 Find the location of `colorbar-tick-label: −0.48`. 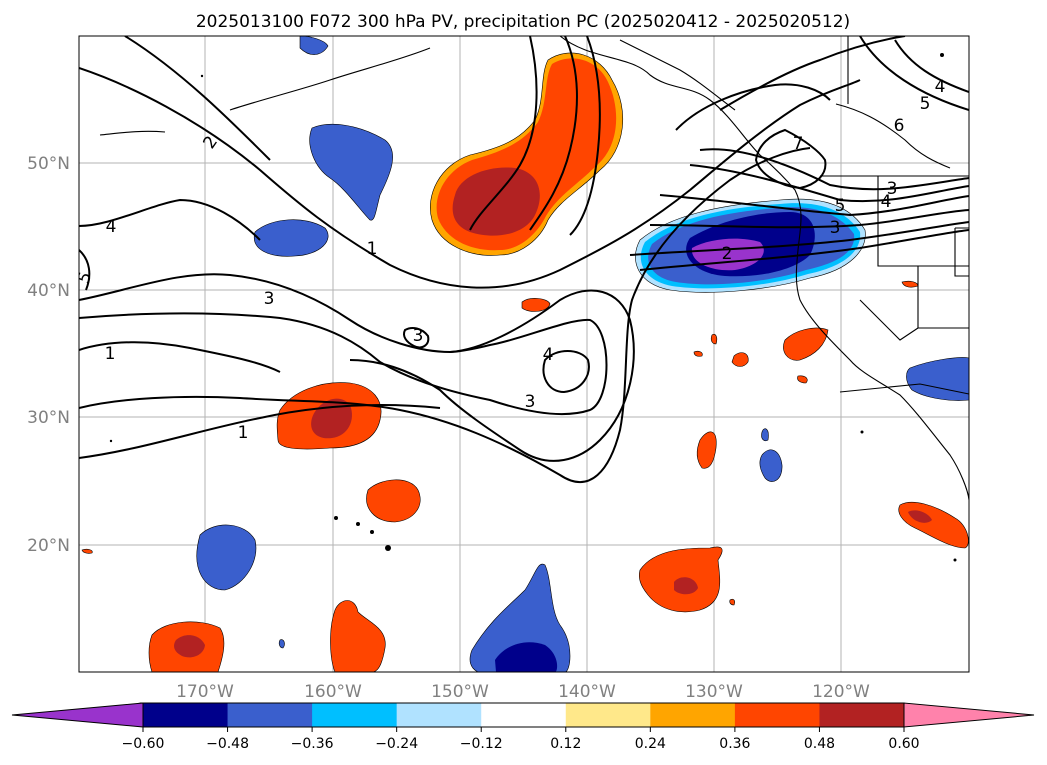

colorbar-tick-label: −0.48 is located at coordinates (227, 744).